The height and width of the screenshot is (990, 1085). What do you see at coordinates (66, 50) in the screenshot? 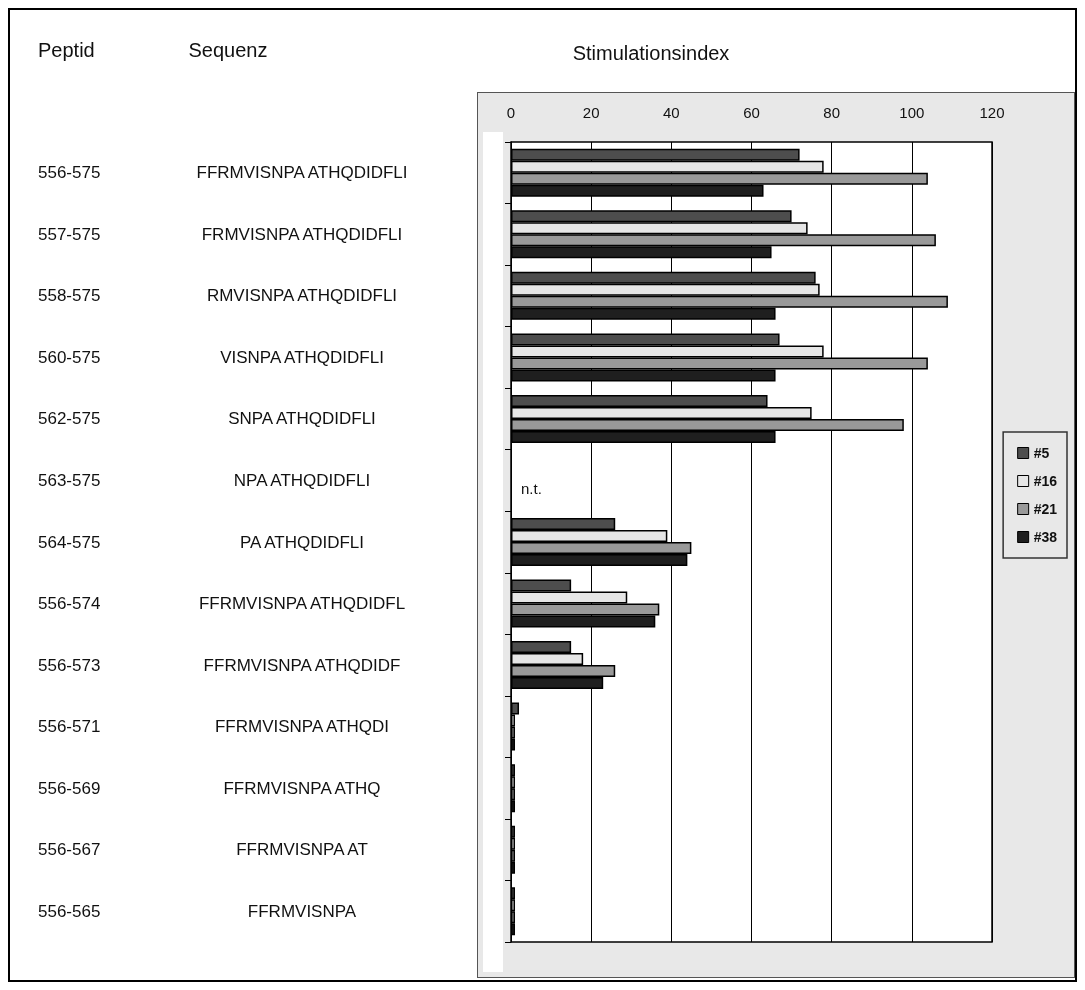
I see `text: Peptid` at bounding box center [66, 50].